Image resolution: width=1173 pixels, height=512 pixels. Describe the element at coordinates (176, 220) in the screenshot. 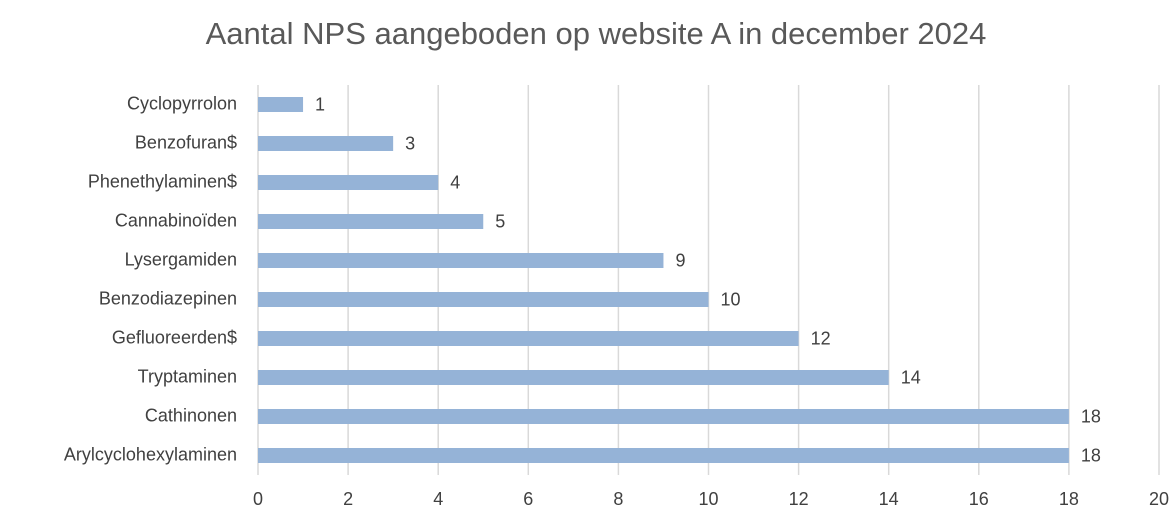

I see `y-tick-label: Cannabinoïden` at that location.